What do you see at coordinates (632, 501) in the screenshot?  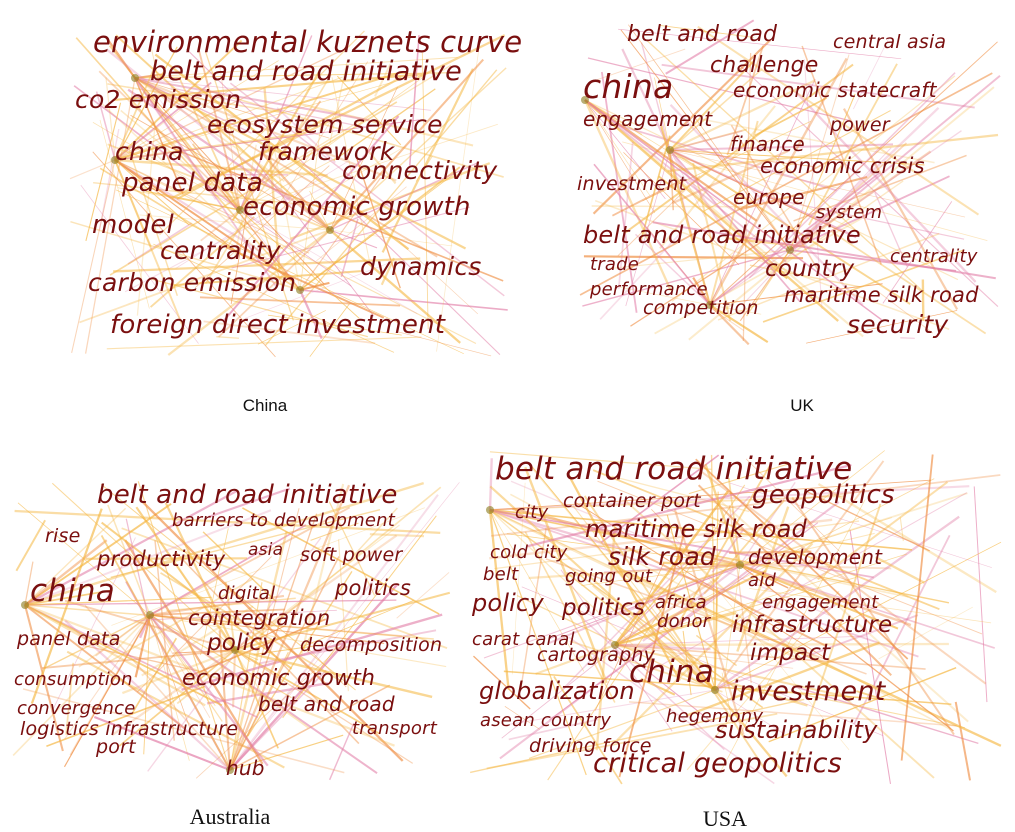 I see `keyword: container port` at bounding box center [632, 501].